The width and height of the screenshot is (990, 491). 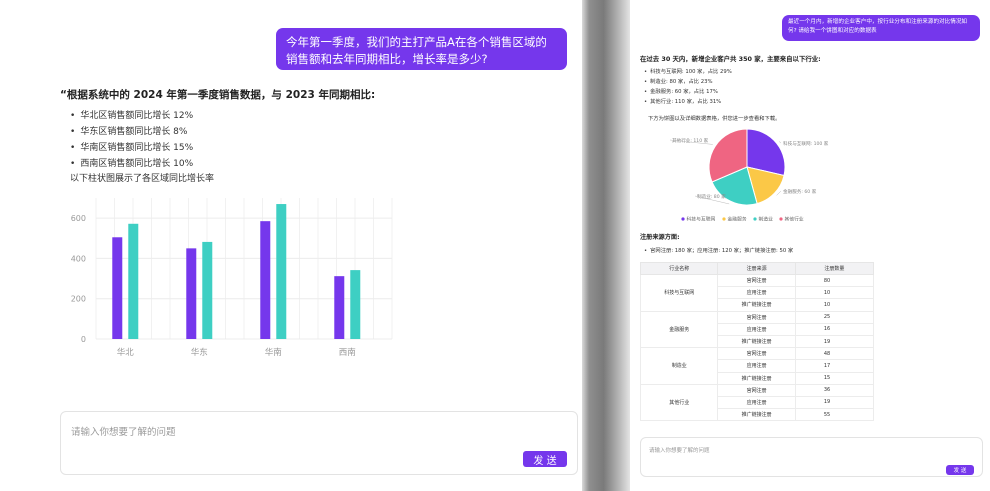 I want to click on x-tick-label: 华北, so click(x=126, y=352).